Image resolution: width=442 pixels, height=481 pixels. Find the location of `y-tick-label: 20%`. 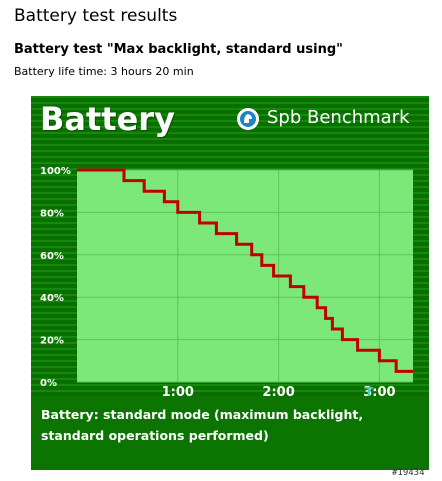

y-tick-label: 20% is located at coordinates (52, 341).